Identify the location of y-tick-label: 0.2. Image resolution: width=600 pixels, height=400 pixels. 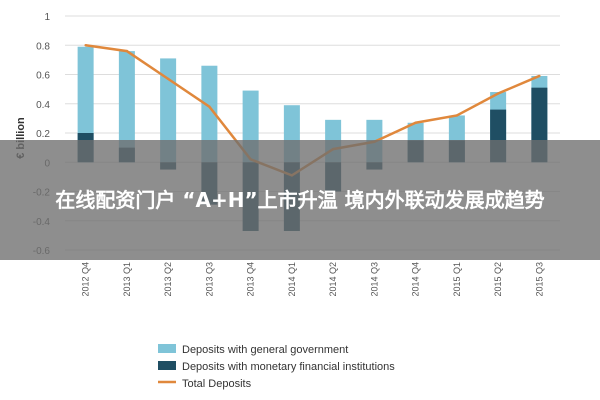
(43, 134).